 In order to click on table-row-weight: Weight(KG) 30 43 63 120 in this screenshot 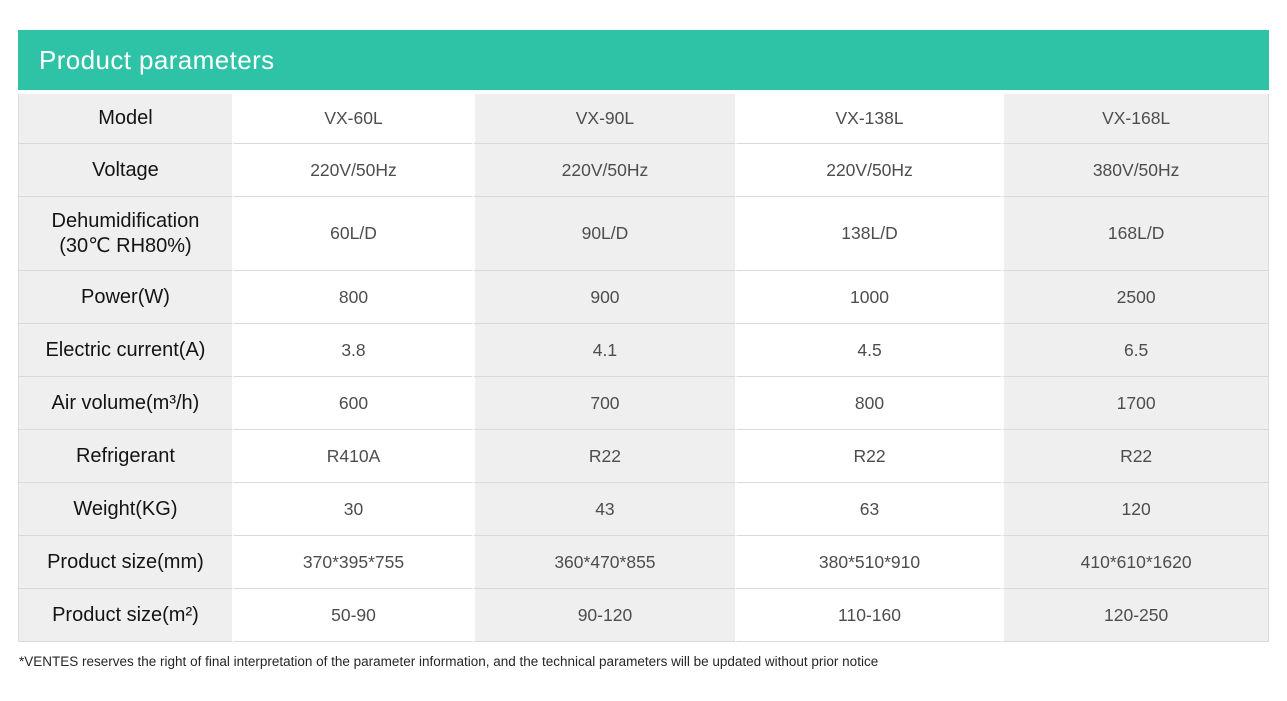, I will do `click(643, 509)`.